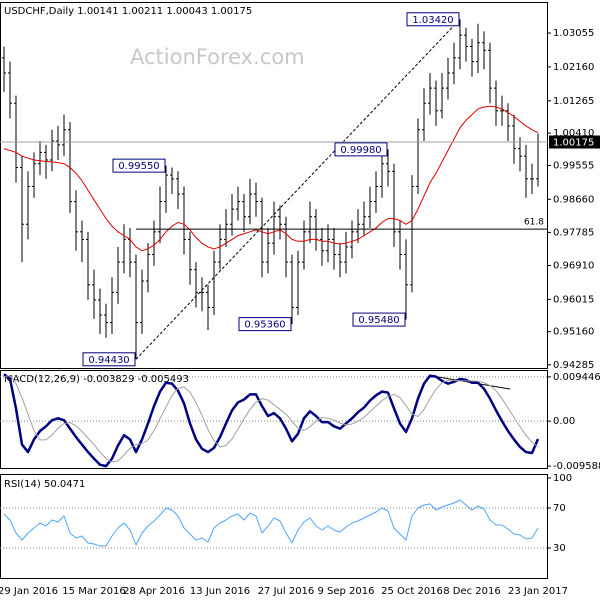 This screenshot has width=600, height=600. I want to click on y-tick-label: 0.00, so click(564, 421).